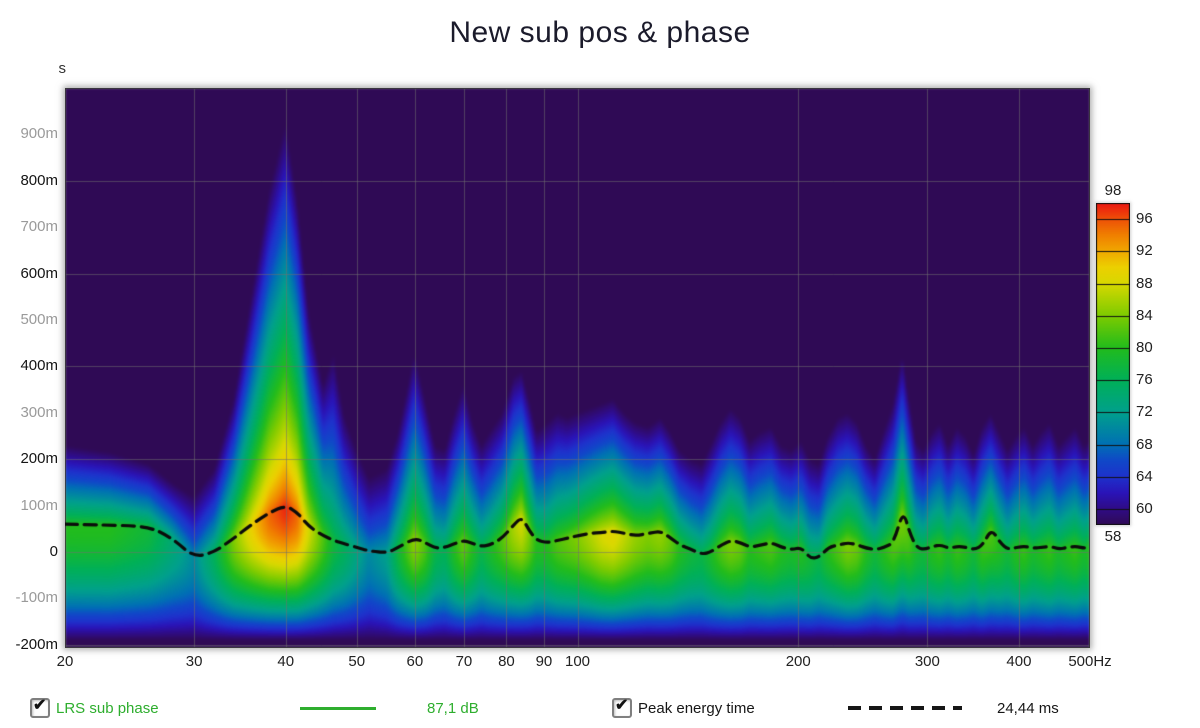 The image size is (1200, 728). What do you see at coordinates (65, 661) in the screenshot?
I see `x-tick-label: 20` at bounding box center [65, 661].